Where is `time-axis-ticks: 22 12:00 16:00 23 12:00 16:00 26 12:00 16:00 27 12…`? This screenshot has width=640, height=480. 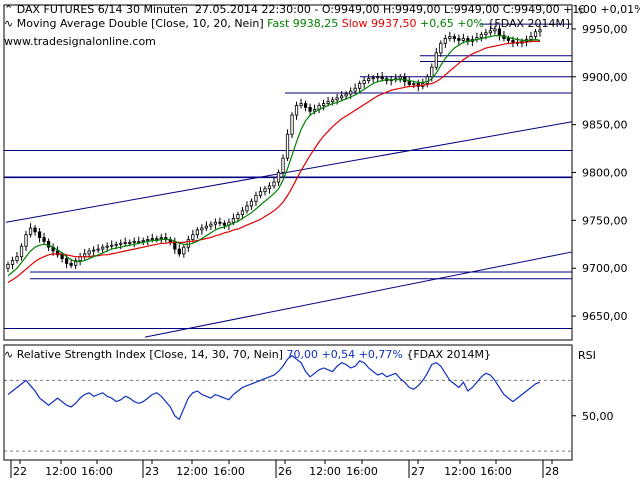
time-axis-ticks: 22 12:00 16:00 23 12:00 16:00 26 12:00 16:00 27 12… is located at coordinates (284, 469).